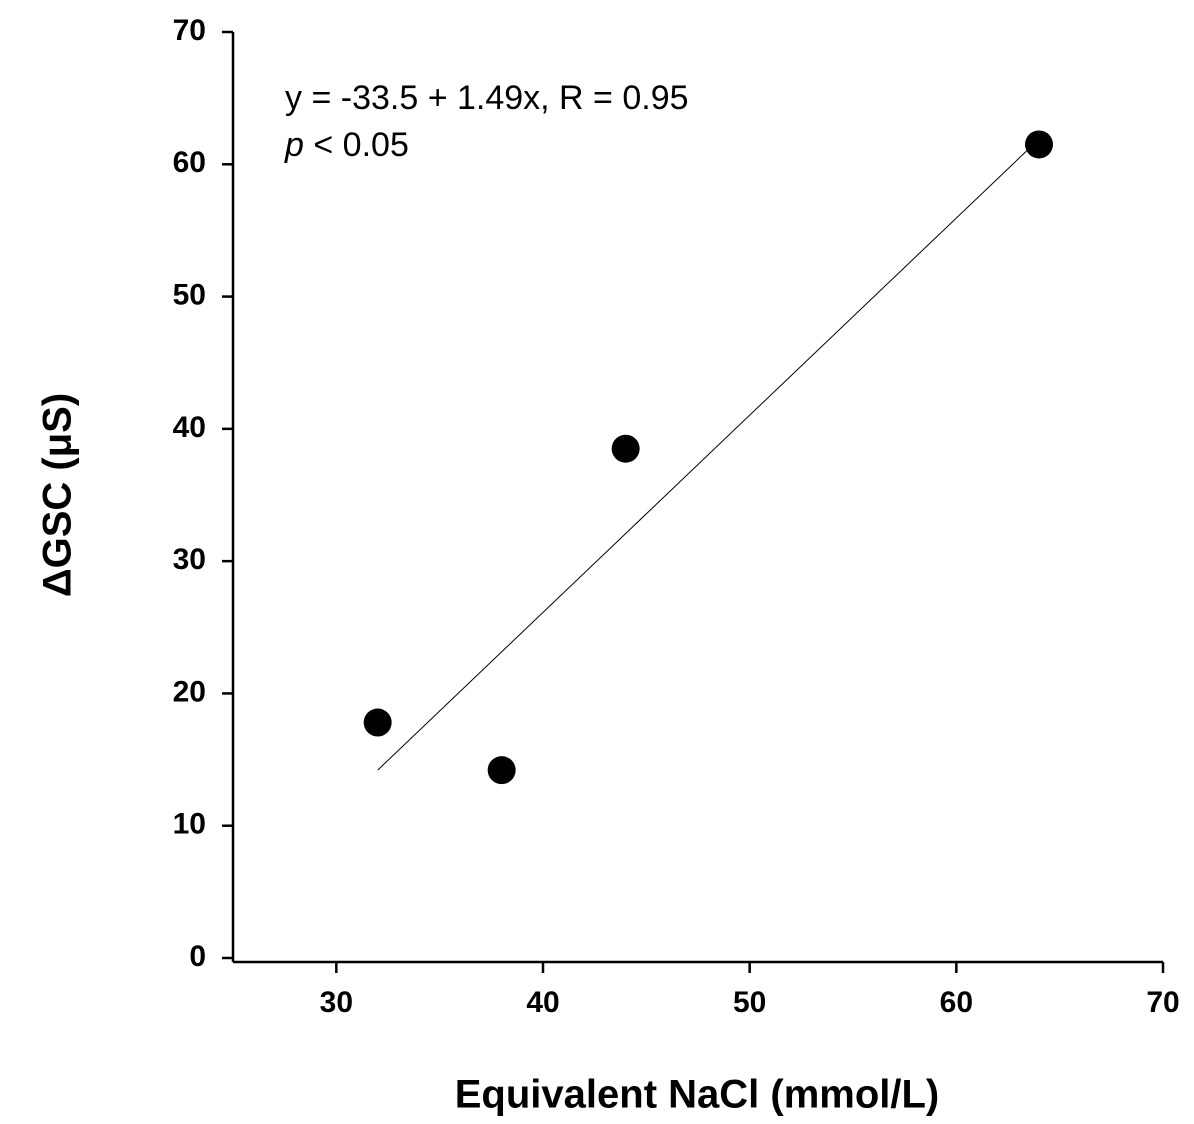 The image size is (1194, 1124). What do you see at coordinates (294, 145) in the screenshot?
I see `p-symbol: p` at bounding box center [294, 145].